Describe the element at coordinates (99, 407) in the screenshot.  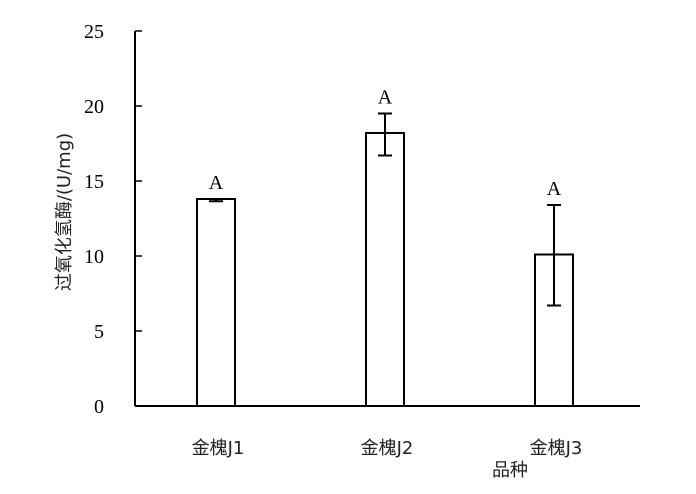
I see `y-tick-label: 0` at that location.